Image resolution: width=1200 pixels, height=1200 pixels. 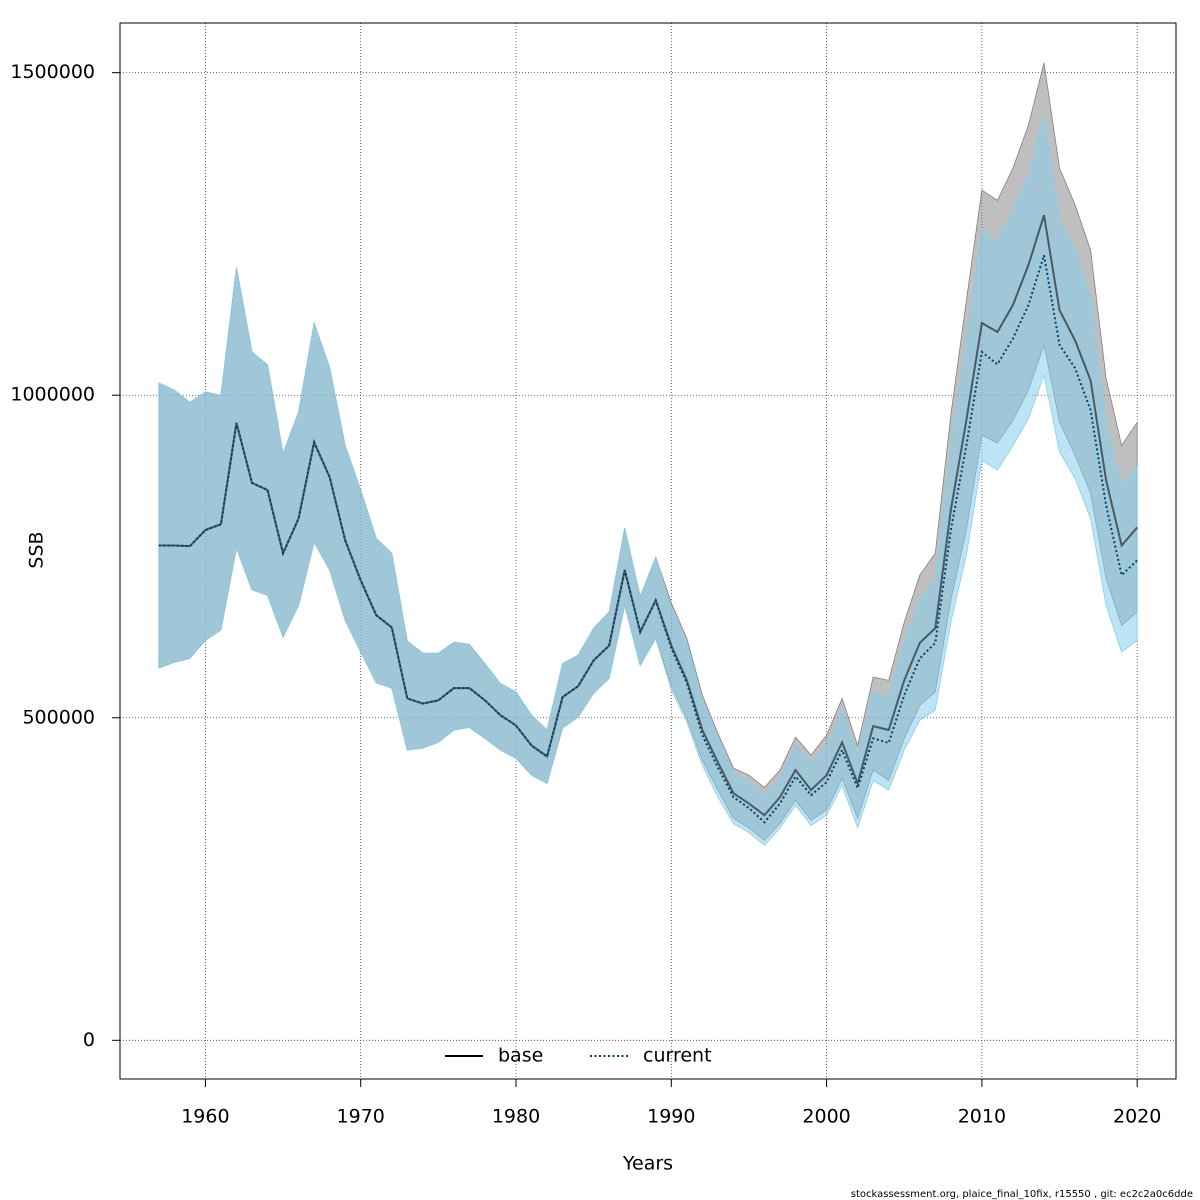 What do you see at coordinates (52, 72) in the screenshot?
I see `y-tick-label: 1500000` at bounding box center [52, 72].